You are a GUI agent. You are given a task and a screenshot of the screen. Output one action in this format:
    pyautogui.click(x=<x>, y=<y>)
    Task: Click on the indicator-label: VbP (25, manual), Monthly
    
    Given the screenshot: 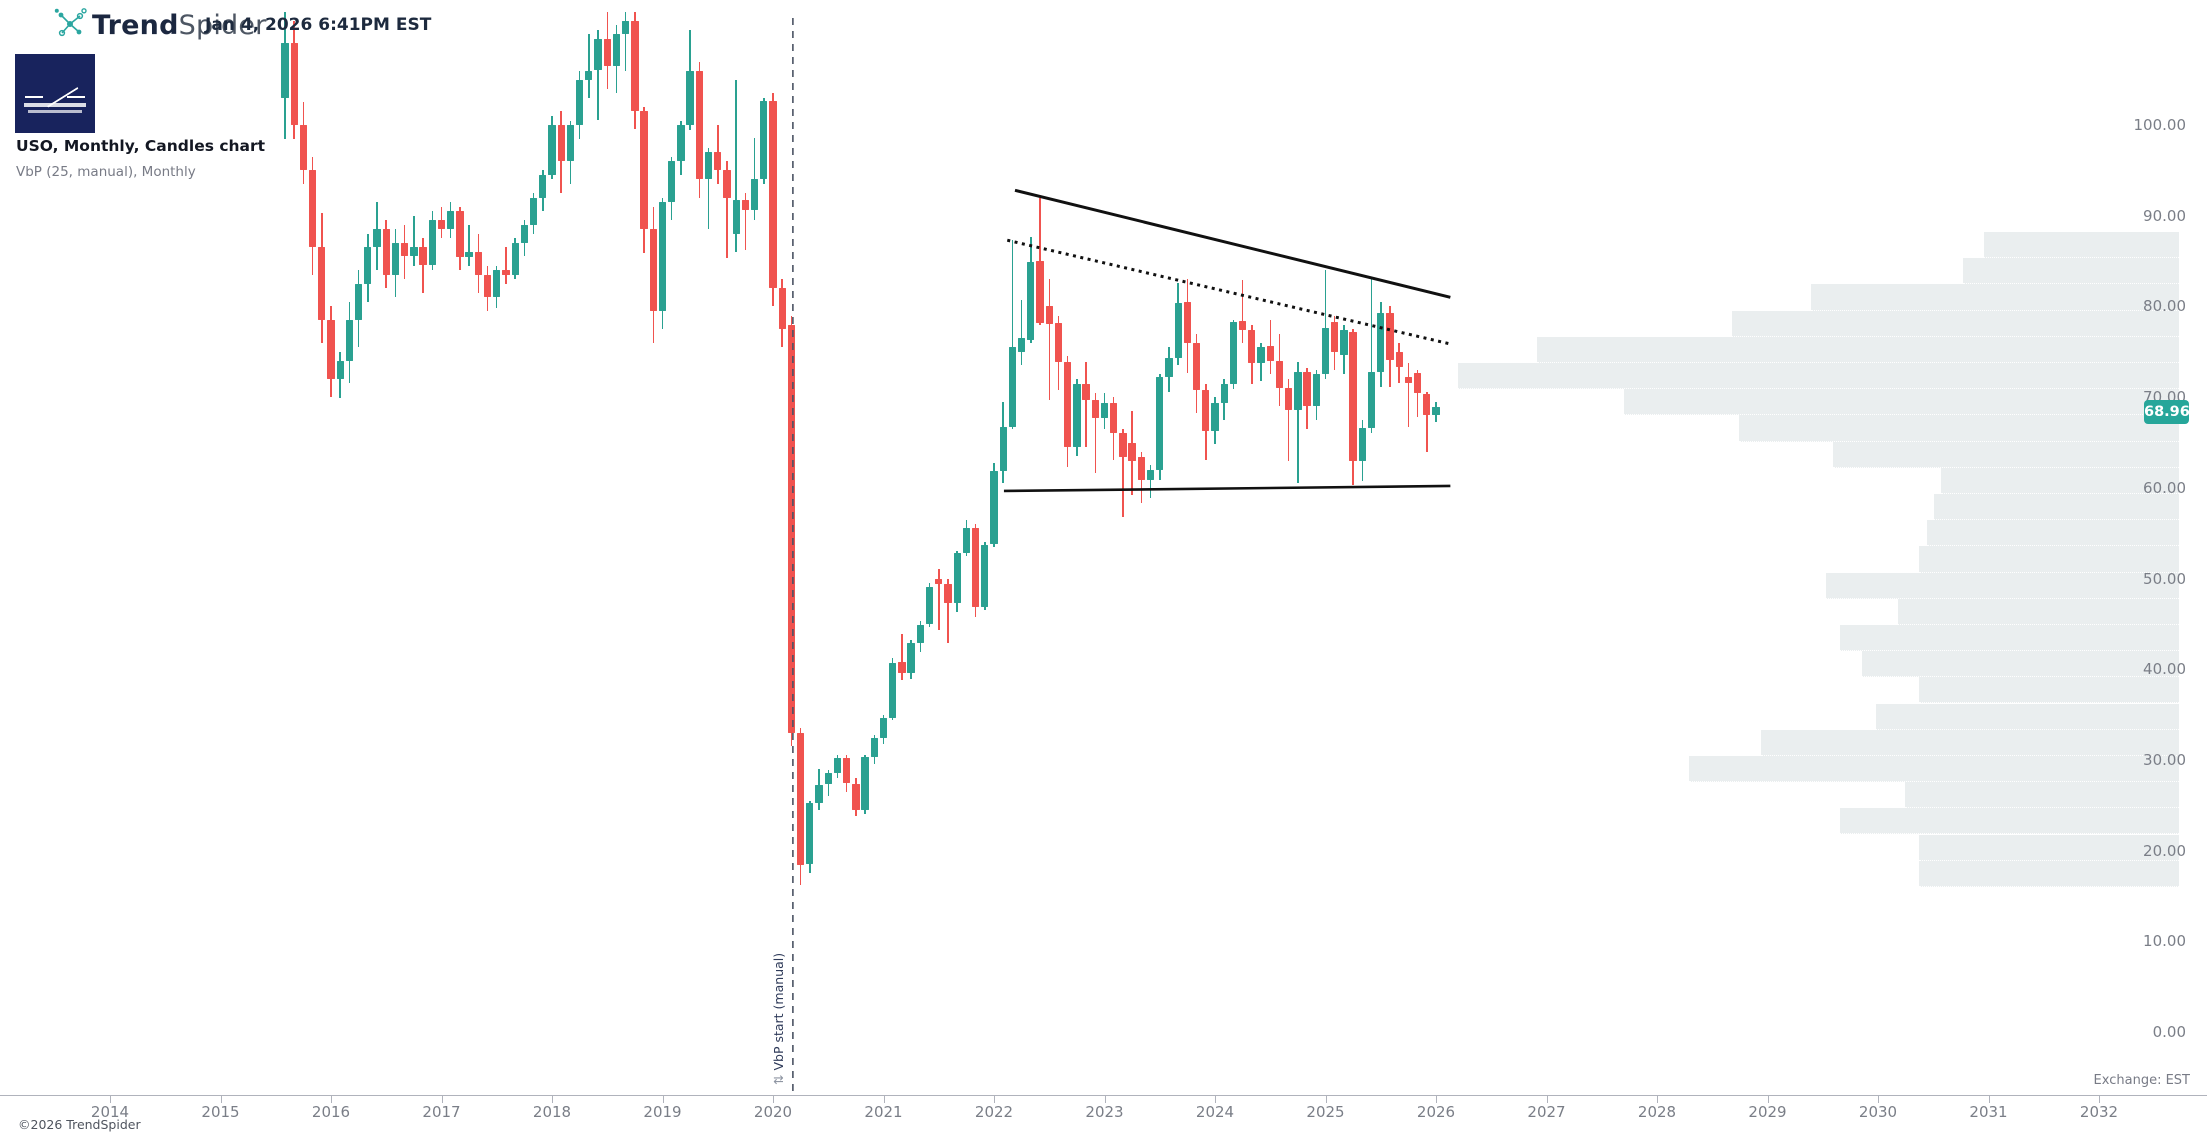 What is the action you would take?
    pyautogui.click(x=106, y=172)
    